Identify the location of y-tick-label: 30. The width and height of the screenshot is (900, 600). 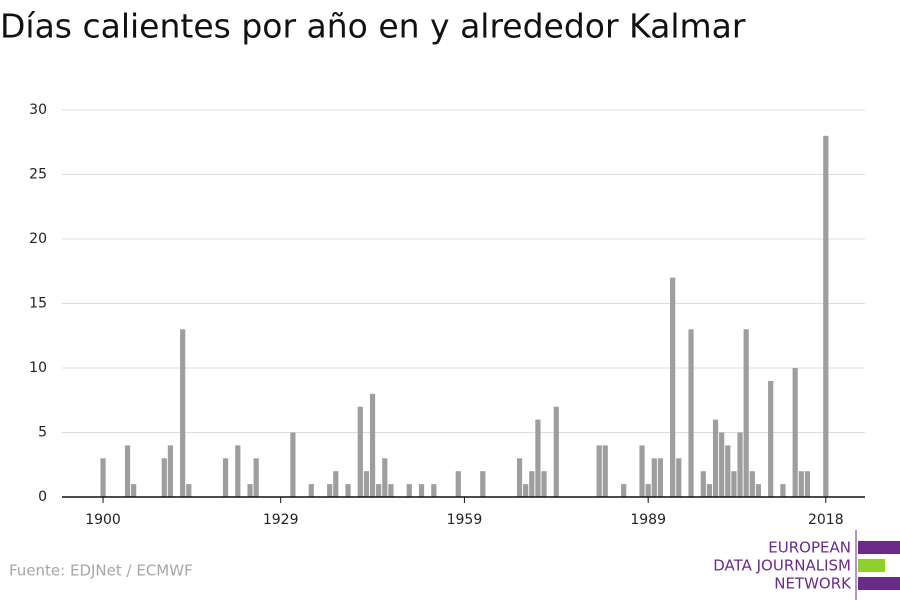
(38, 110).